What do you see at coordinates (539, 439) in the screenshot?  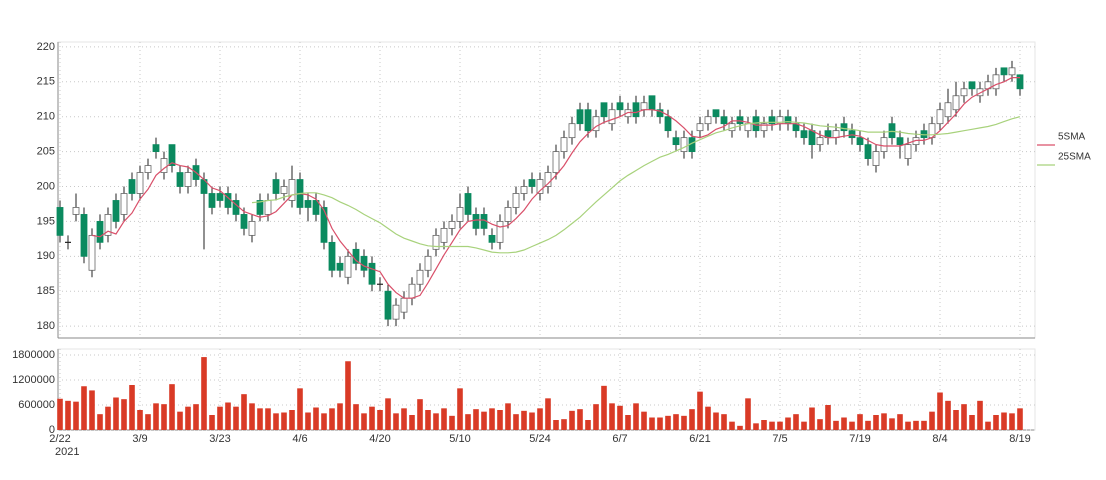 I see `x-tick-label: 5/24` at bounding box center [539, 439].